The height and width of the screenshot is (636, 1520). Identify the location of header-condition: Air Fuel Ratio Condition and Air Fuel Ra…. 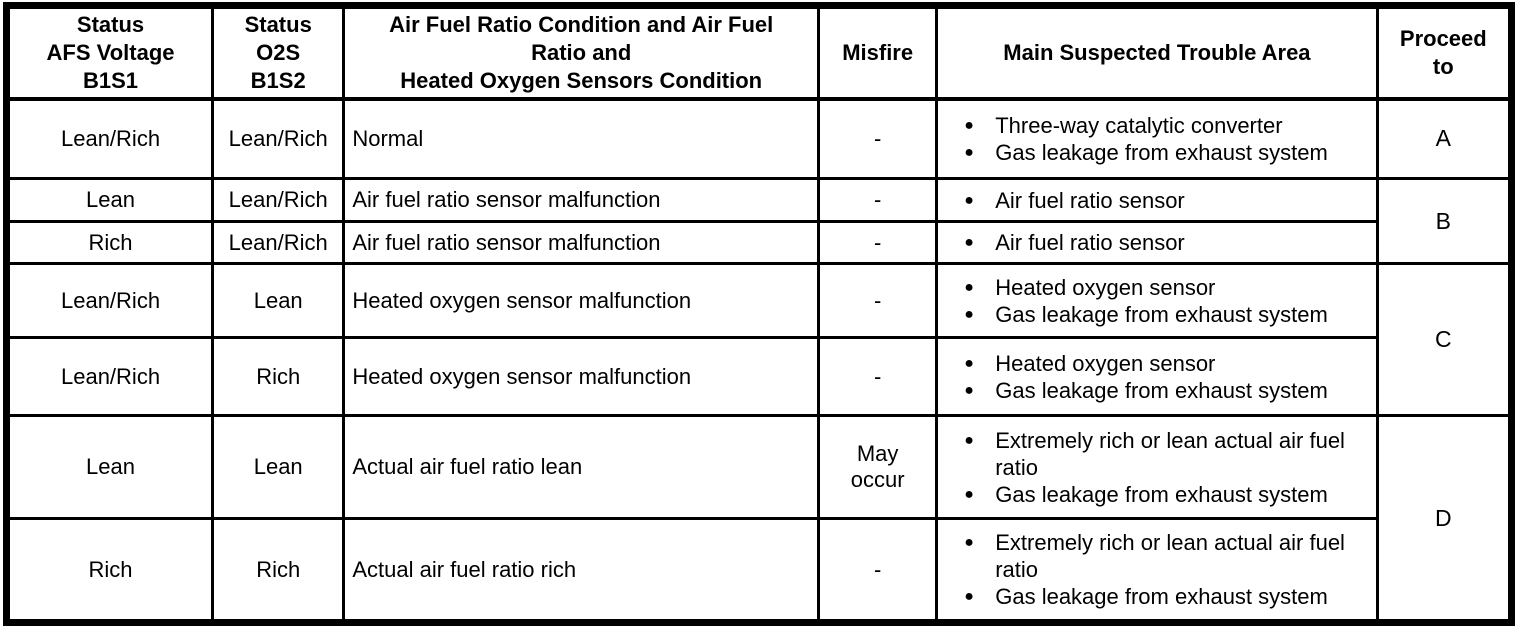
(581, 52).